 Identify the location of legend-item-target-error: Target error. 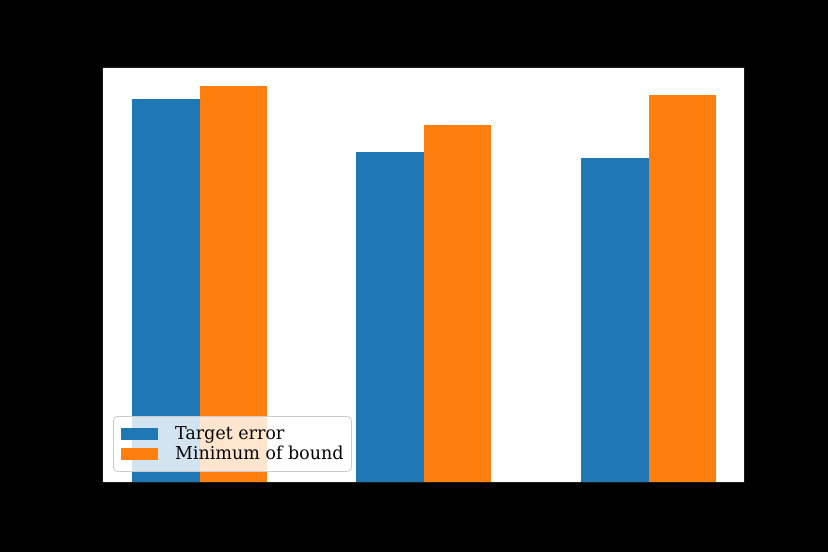
(231, 434).